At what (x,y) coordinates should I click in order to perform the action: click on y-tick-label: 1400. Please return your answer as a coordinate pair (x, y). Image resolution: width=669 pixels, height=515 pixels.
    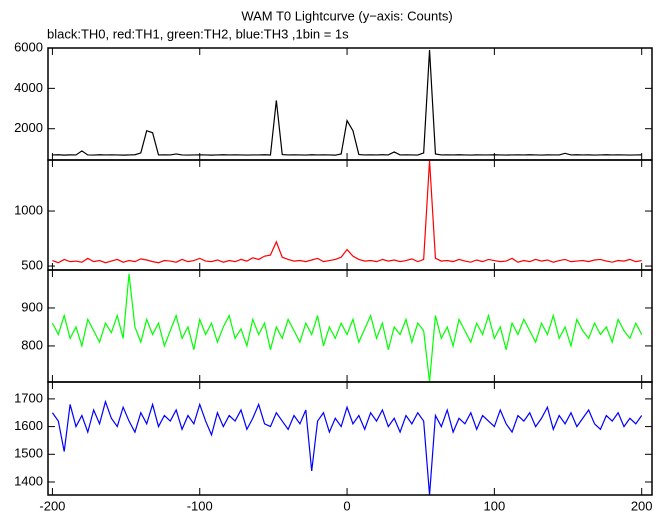
    Looking at the image, I should click on (28, 480).